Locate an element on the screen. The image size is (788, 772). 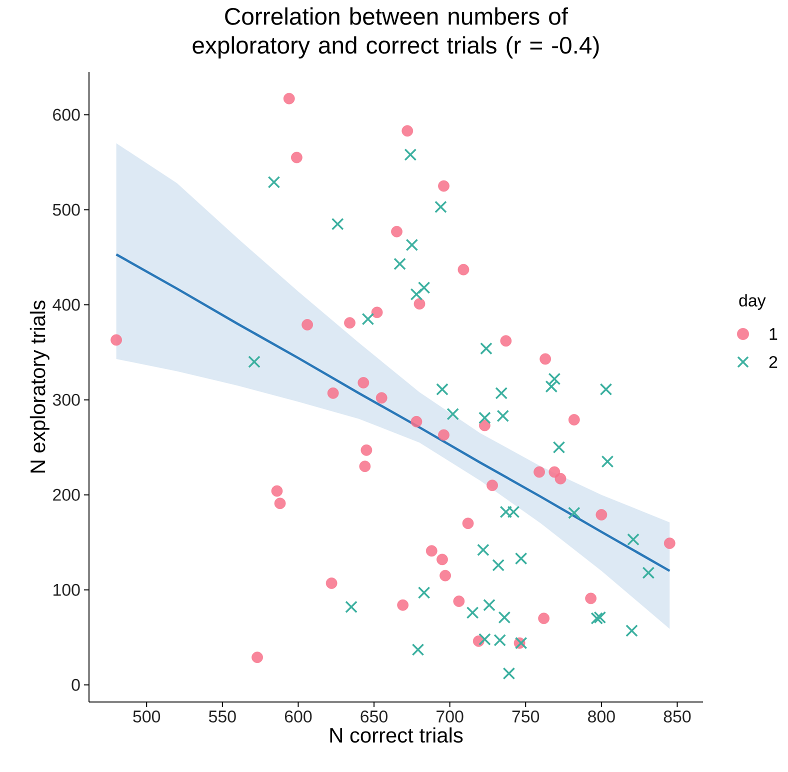
y-tick-label: 500 is located at coordinates (66, 210).